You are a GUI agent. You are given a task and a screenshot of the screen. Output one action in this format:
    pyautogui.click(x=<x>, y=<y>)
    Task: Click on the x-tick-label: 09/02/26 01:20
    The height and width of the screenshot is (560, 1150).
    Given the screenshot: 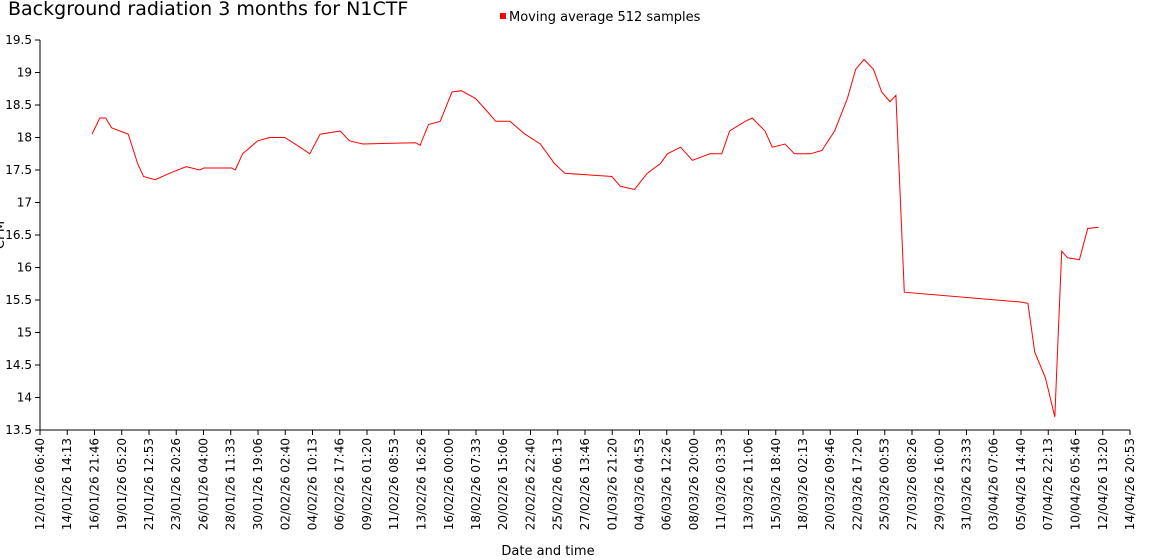 What is the action you would take?
    pyautogui.click(x=367, y=484)
    